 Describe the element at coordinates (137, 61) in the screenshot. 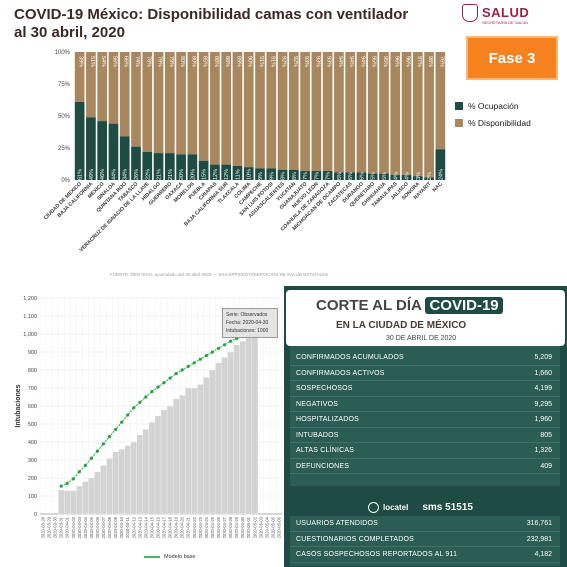

I see `data-label-disponibilidad: 74%` at that location.